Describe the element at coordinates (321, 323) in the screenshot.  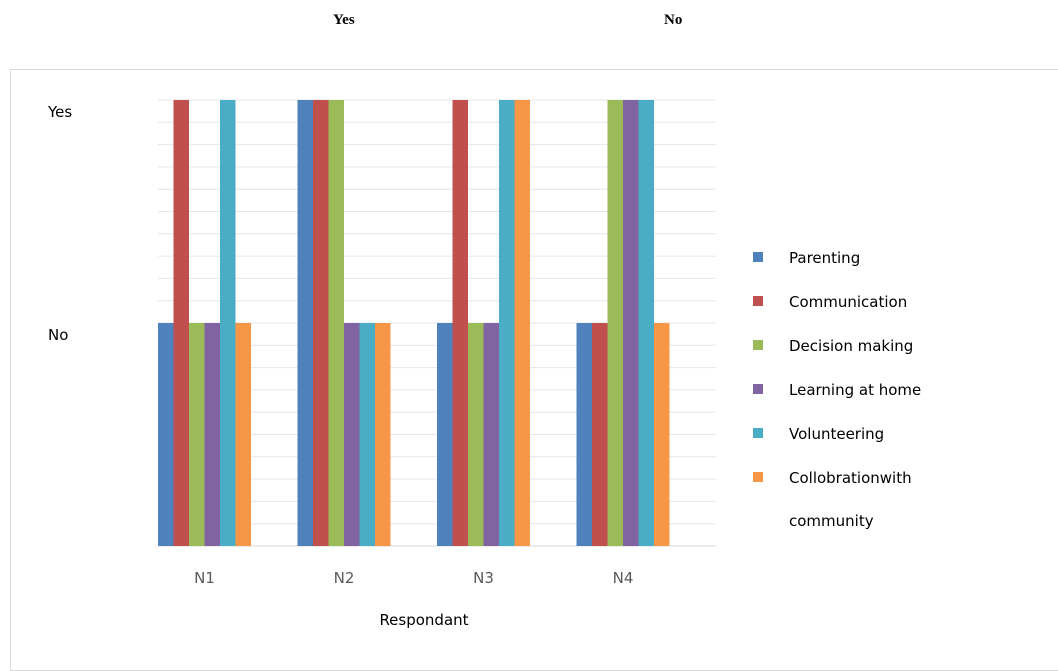
I see `bar-n2-communication` at that location.